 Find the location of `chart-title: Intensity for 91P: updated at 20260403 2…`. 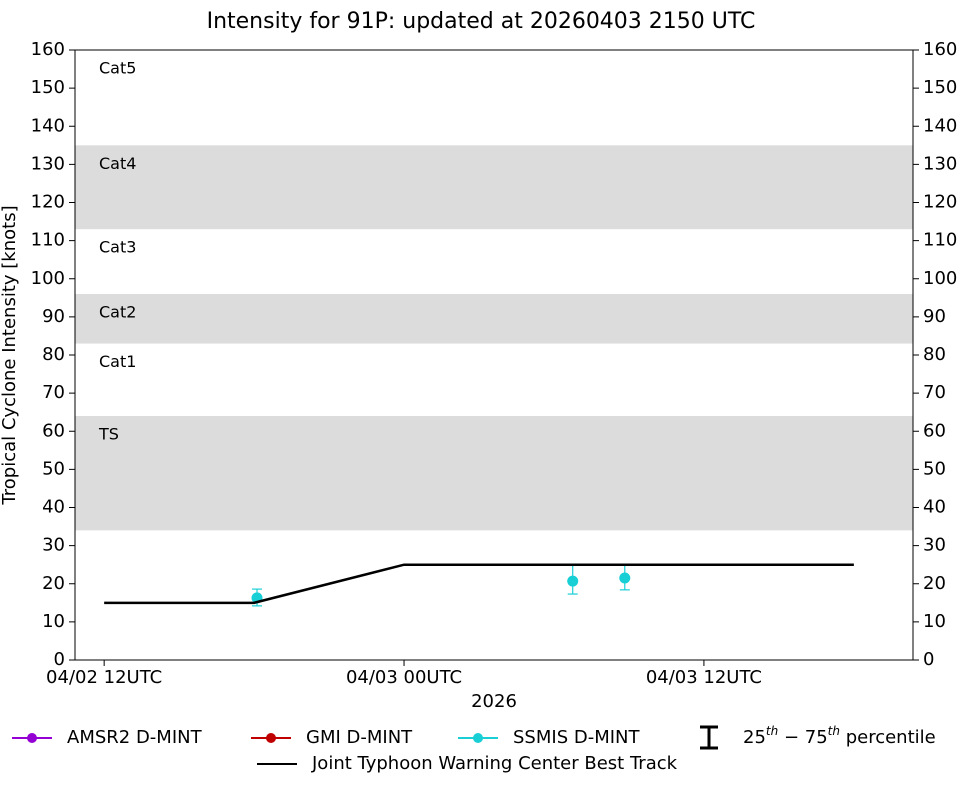

chart-title: Intensity for 91P: updated at 20260403 2… is located at coordinates (481, 21).